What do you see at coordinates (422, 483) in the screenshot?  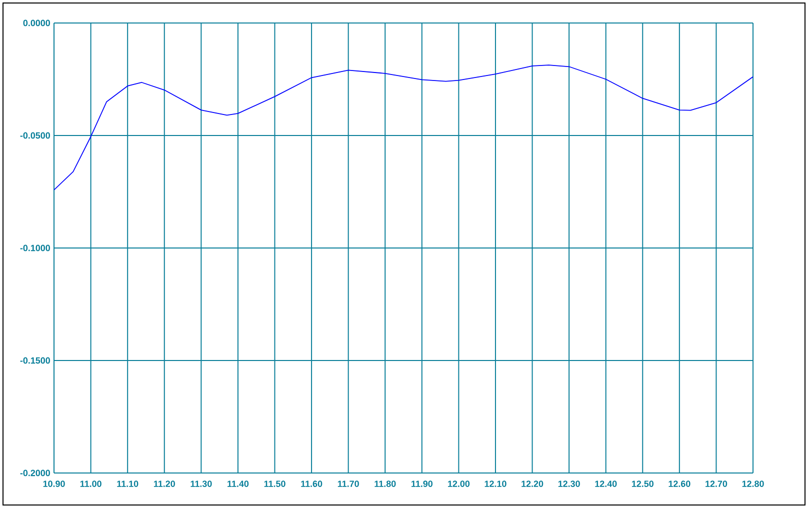 I see `x-tick-label: 11.90` at bounding box center [422, 483].